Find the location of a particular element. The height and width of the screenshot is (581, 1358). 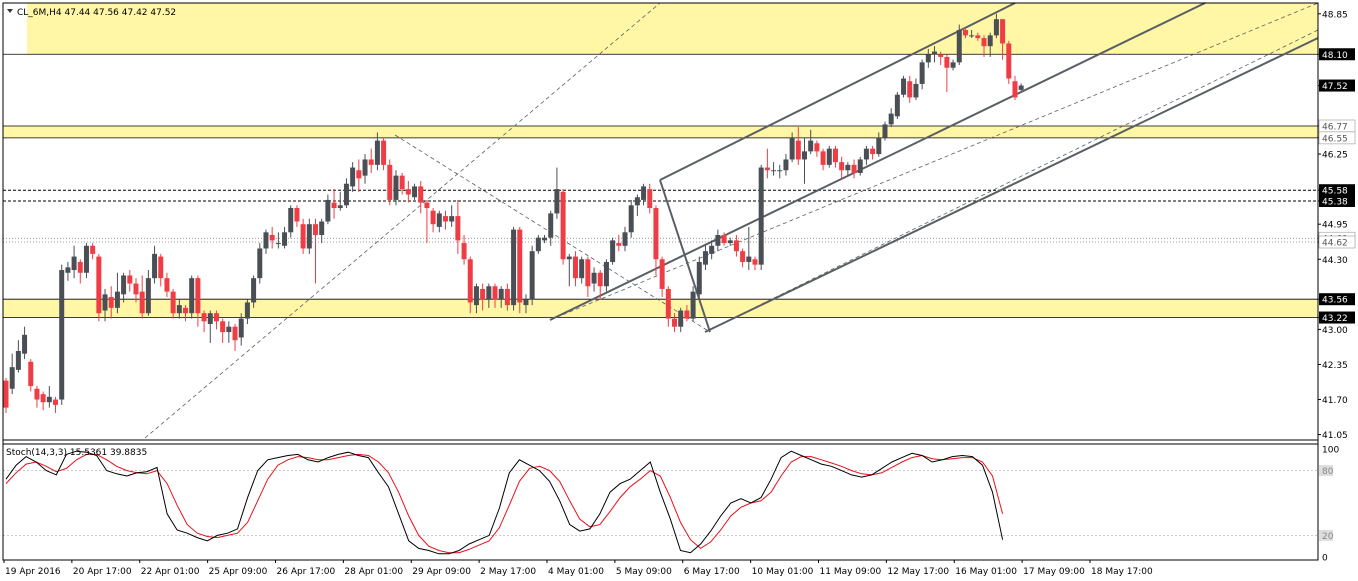

price-label: 43.22 is located at coordinates (1335, 319).